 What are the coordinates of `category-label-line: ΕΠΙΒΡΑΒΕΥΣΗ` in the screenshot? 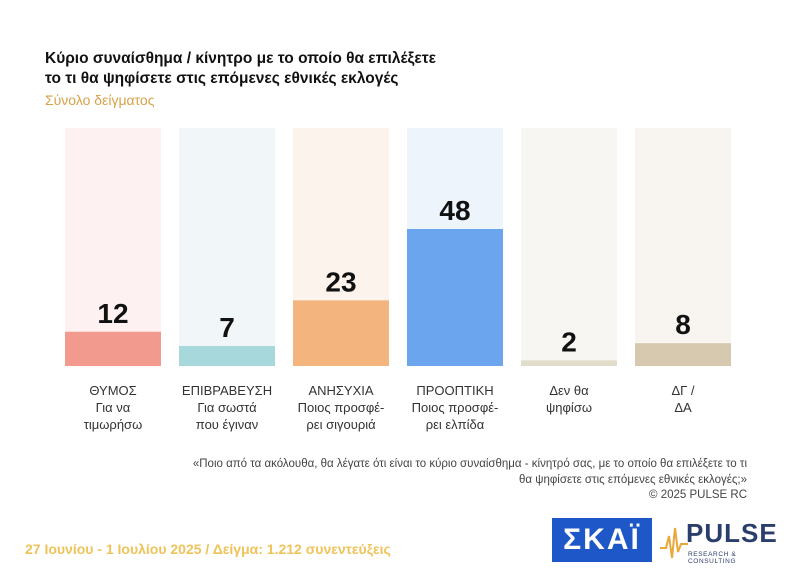 It's located at (227, 390).